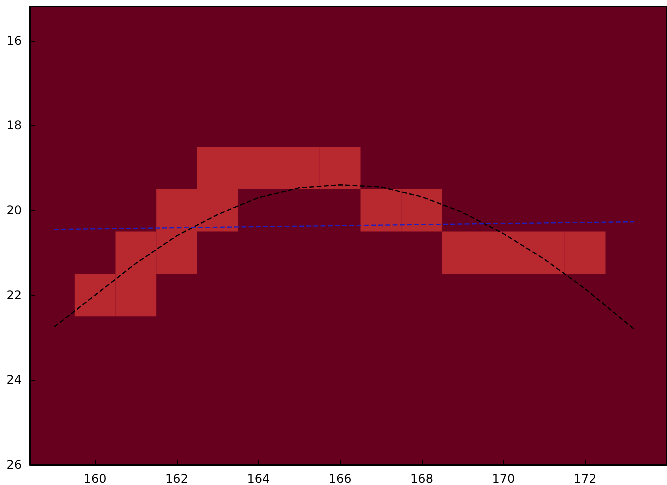 Image resolution: width=667 pixels, height=485 pixels. I want to click on x-tick-label: 160, so click(95, 478).